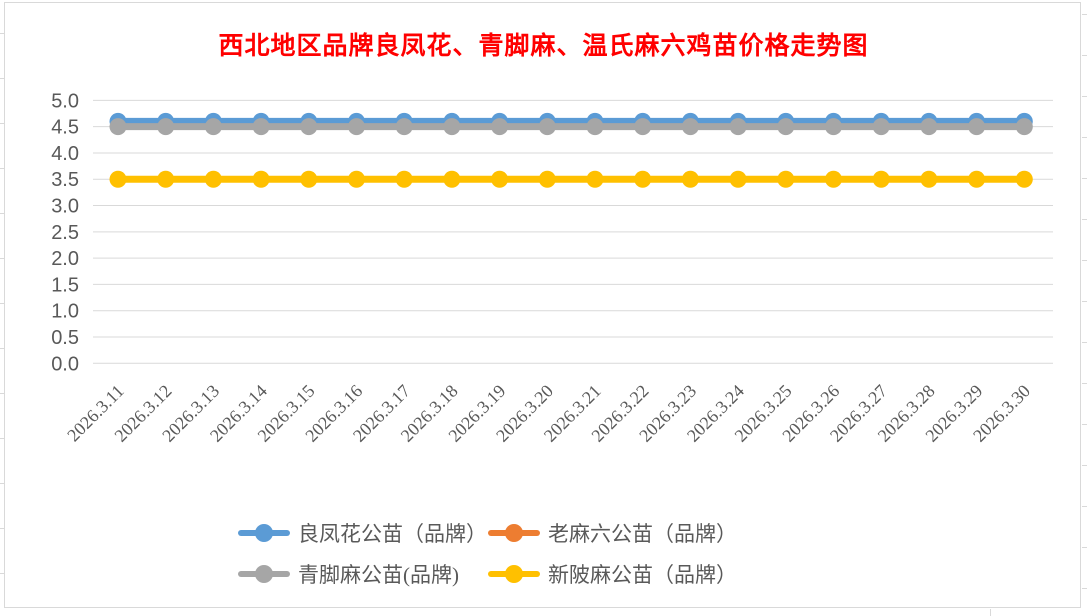 Image resolution: width=1087 pixels, height=616 pixels. I want to click on legend-entry: 青脚麻公苗(品牌), so click(363, 574).